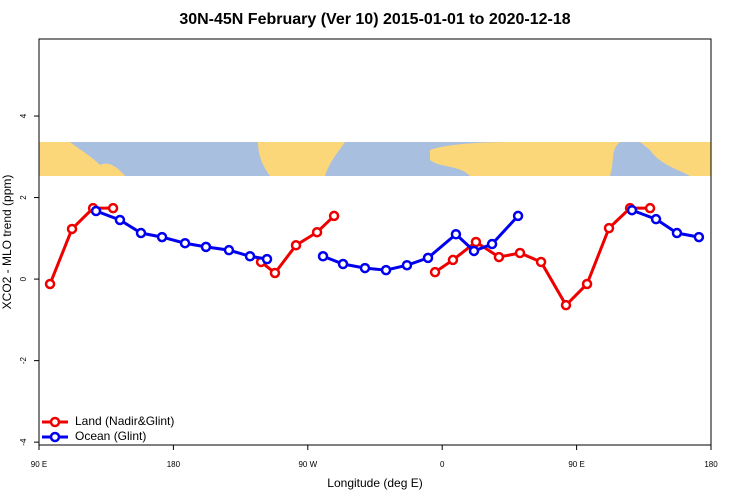 The height and width of the screenshot is (500, 750). What do you see at coordinates (442, 464) in the screenshot?
I see `x-tick-label: 0` at bounding box center [442, 464].